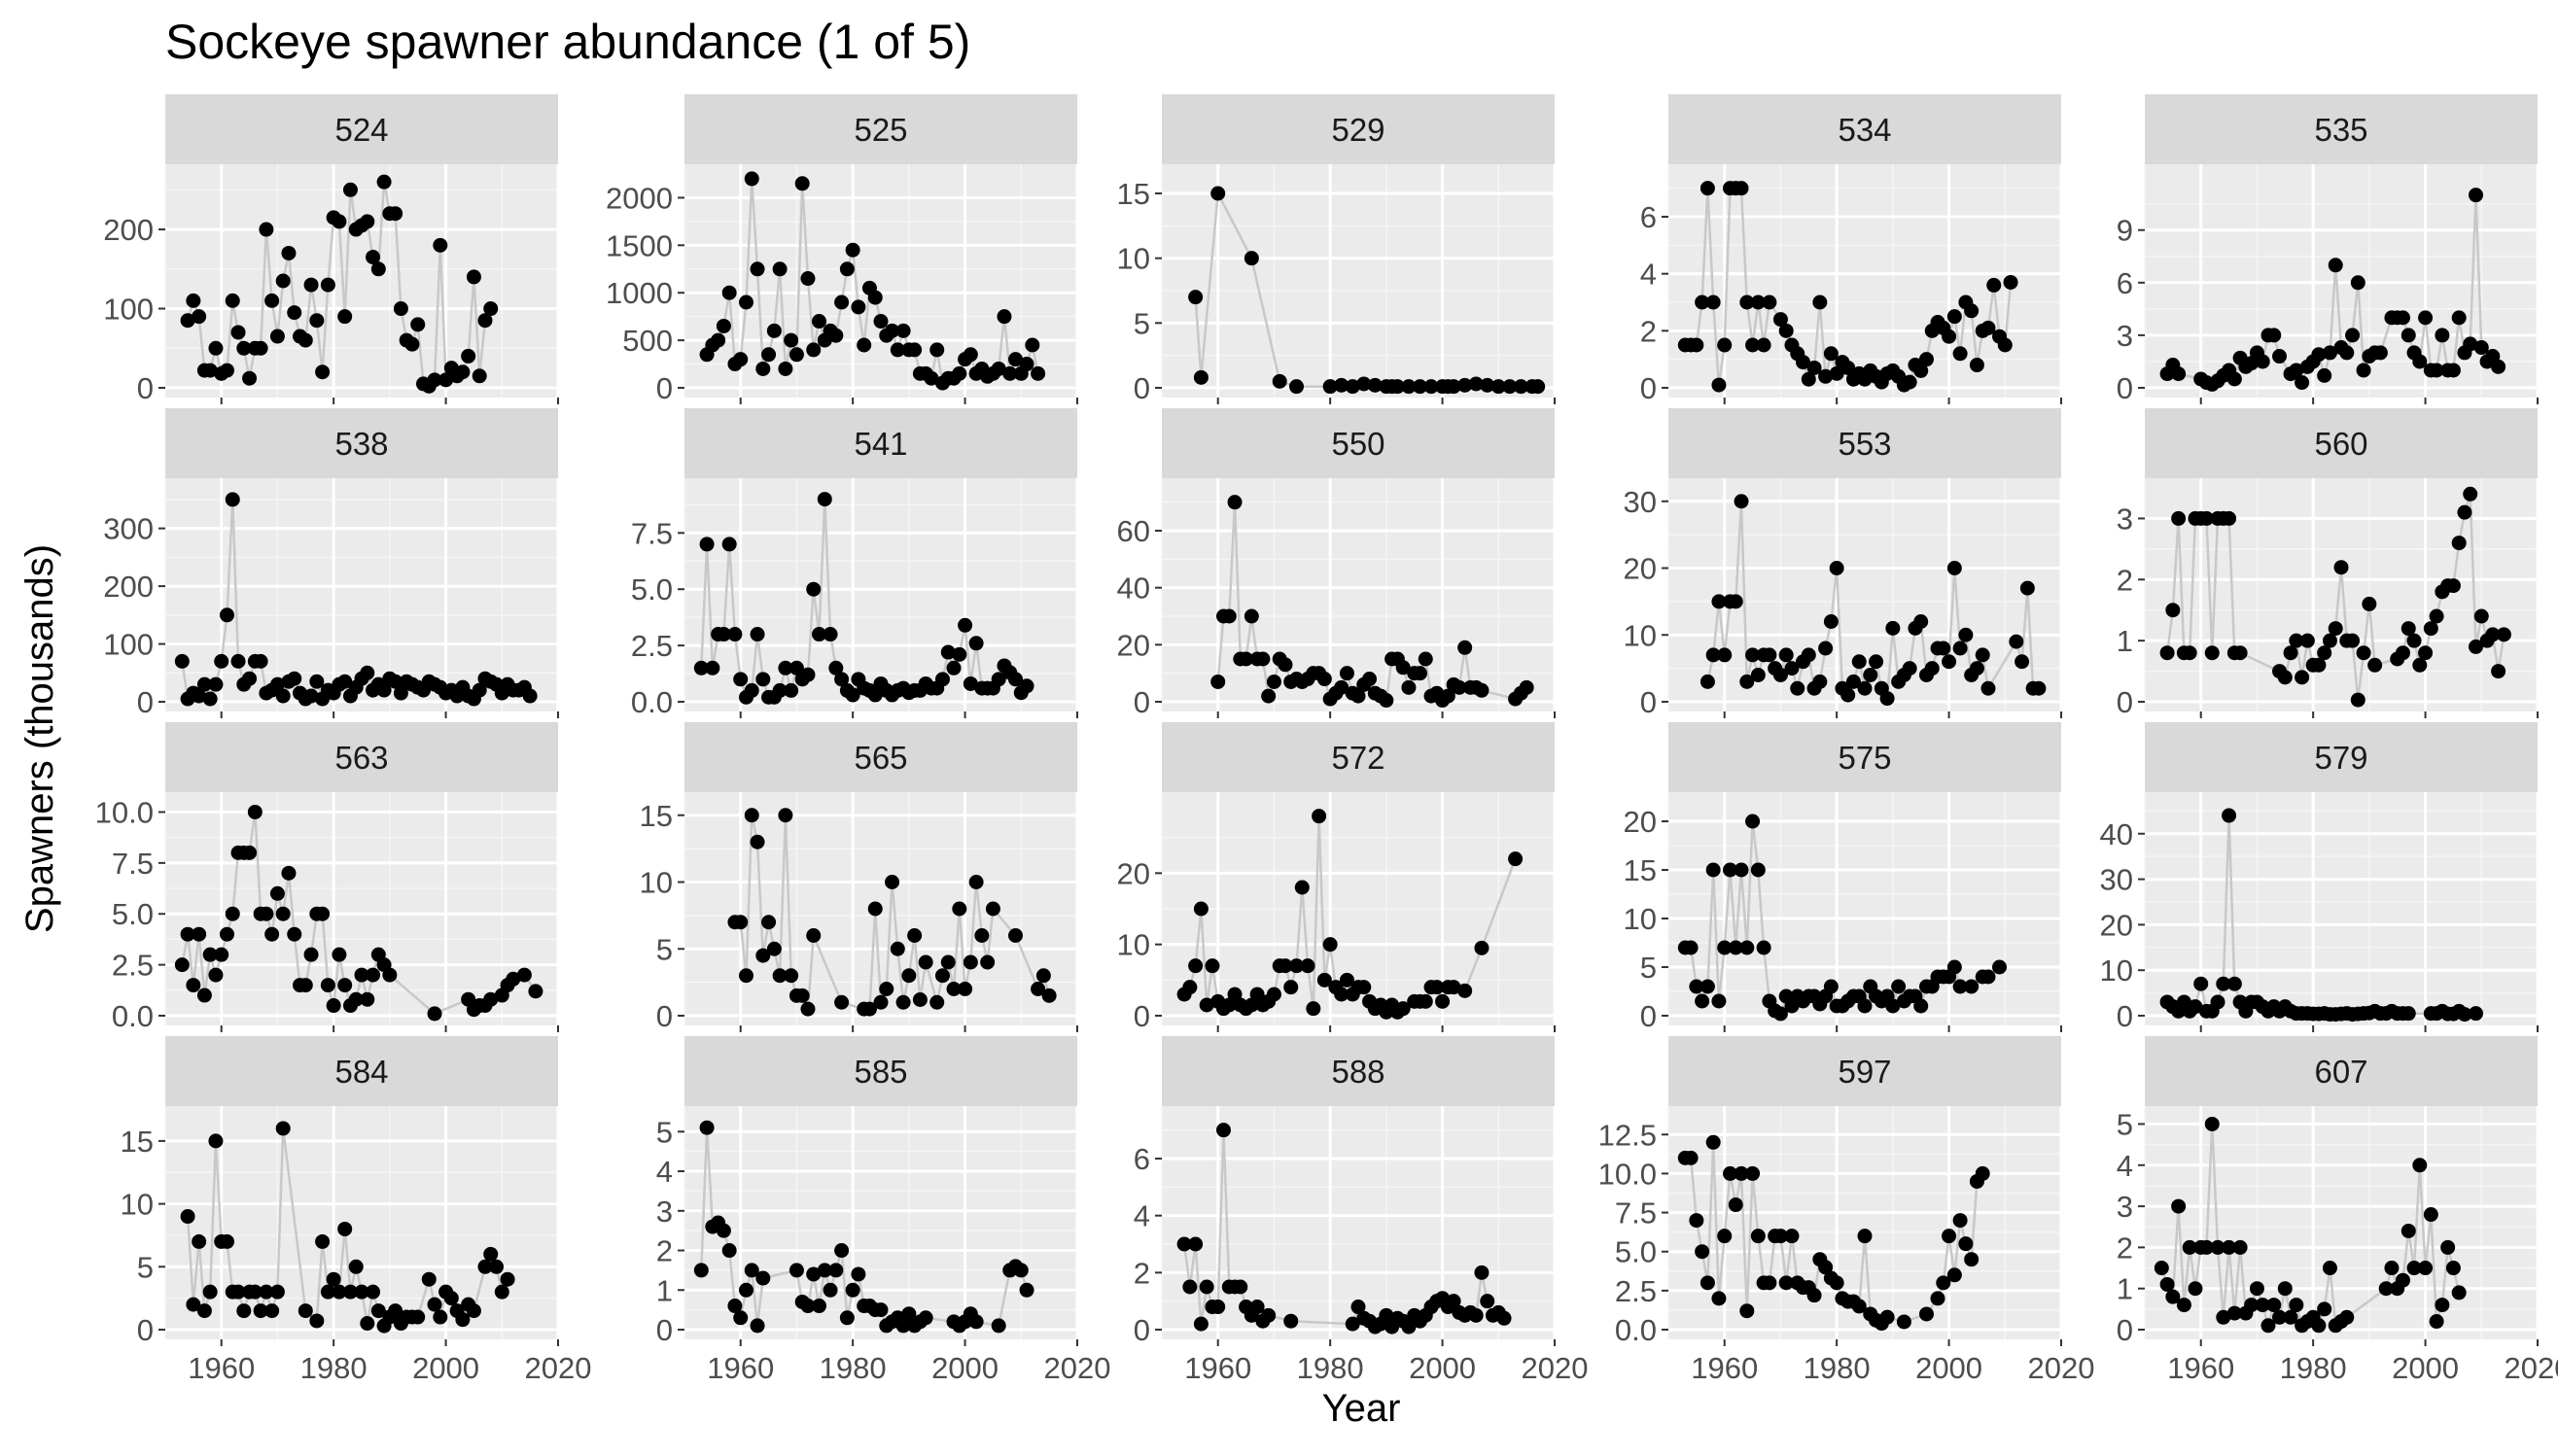 This screenshot has height=1456, width=2558. What do you see at coordinates (656, 816) in the screenshot?
I see `y-tick-label: 15` at bounding box center [656, 816].